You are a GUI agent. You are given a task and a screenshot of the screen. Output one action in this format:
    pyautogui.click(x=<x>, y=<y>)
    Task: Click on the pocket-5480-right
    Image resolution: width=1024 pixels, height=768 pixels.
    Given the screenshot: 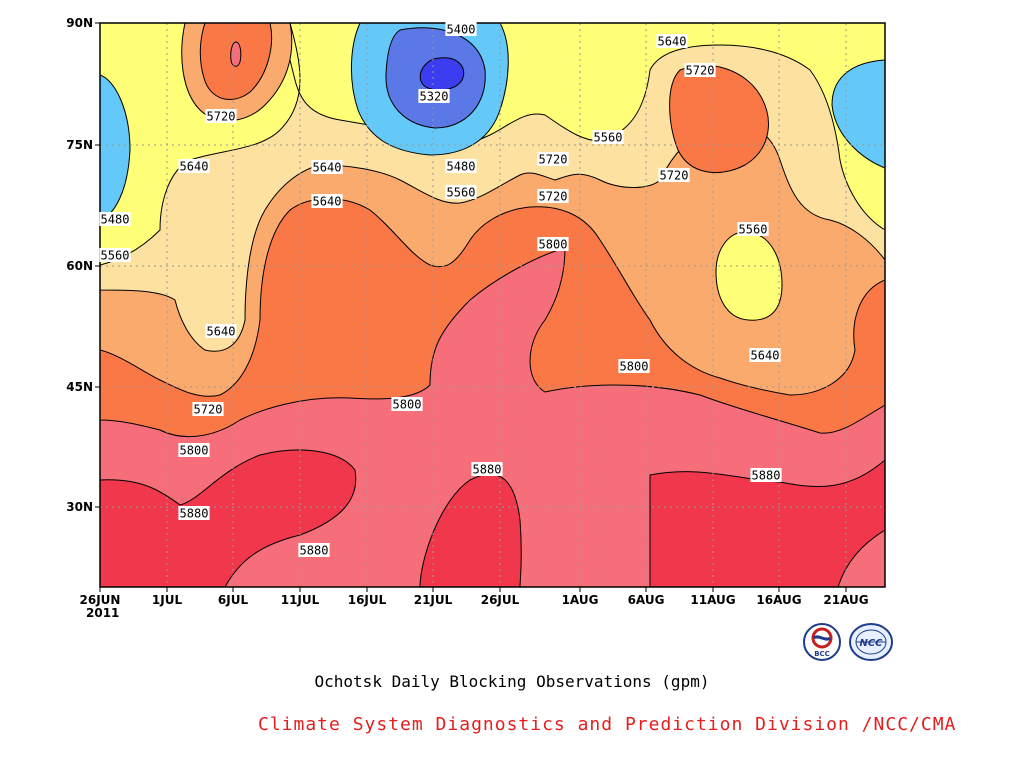 What is the action you would take?
    pyautogui.click(x=858, y=114)
    